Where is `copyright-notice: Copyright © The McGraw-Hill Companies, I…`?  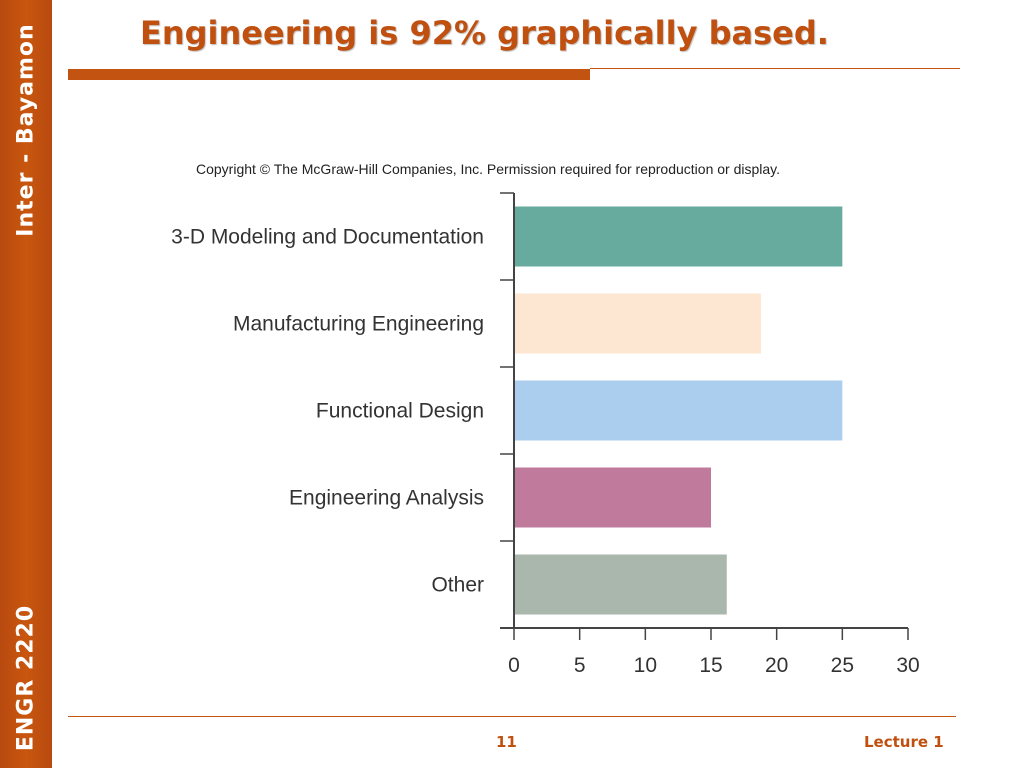
copyright-notice: Copyright © The McGraw-Hill Companies, I… is located at coordinates (488, 169).